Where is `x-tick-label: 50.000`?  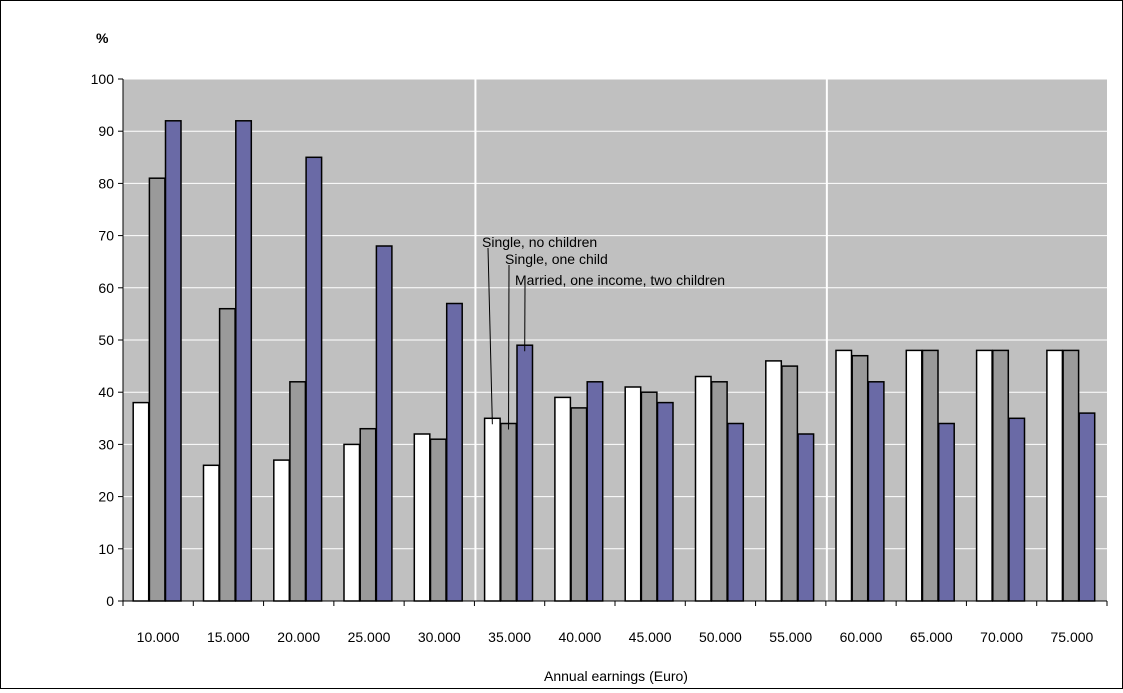
x-tick-label: 50.000 is located at coordinates (720, 637).